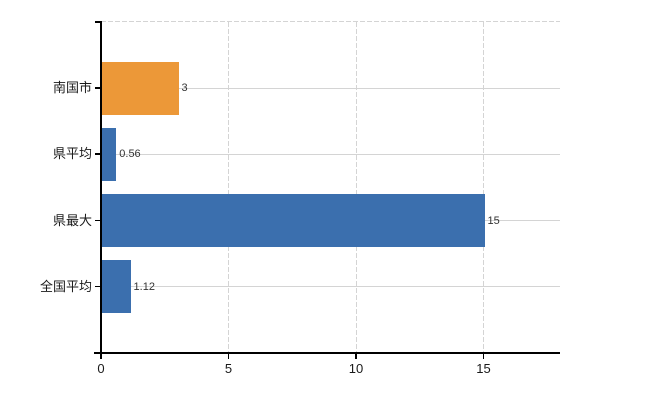 Image resolution: width=650 pixels, height=400 pixels. Describe the element at coordinates (130, 154) in the screenshot. I see `value-label: 0.56` at that location.